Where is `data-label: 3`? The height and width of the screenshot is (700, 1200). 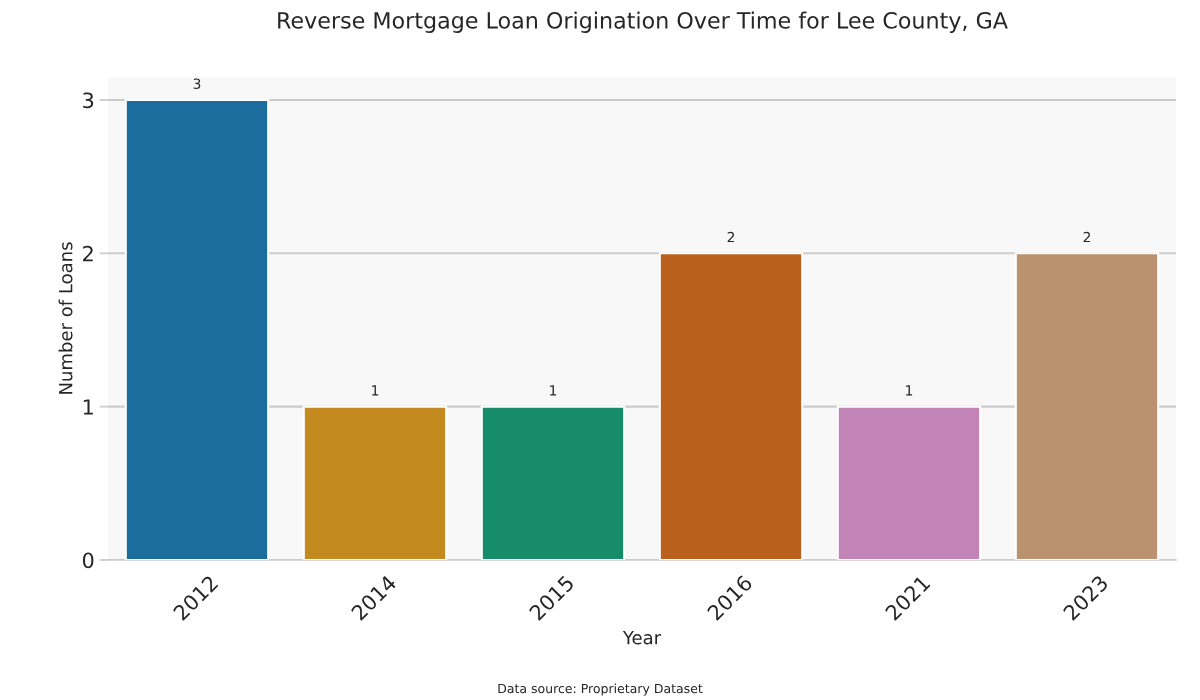
data-label: 3 is located at coordinates (197, 83).